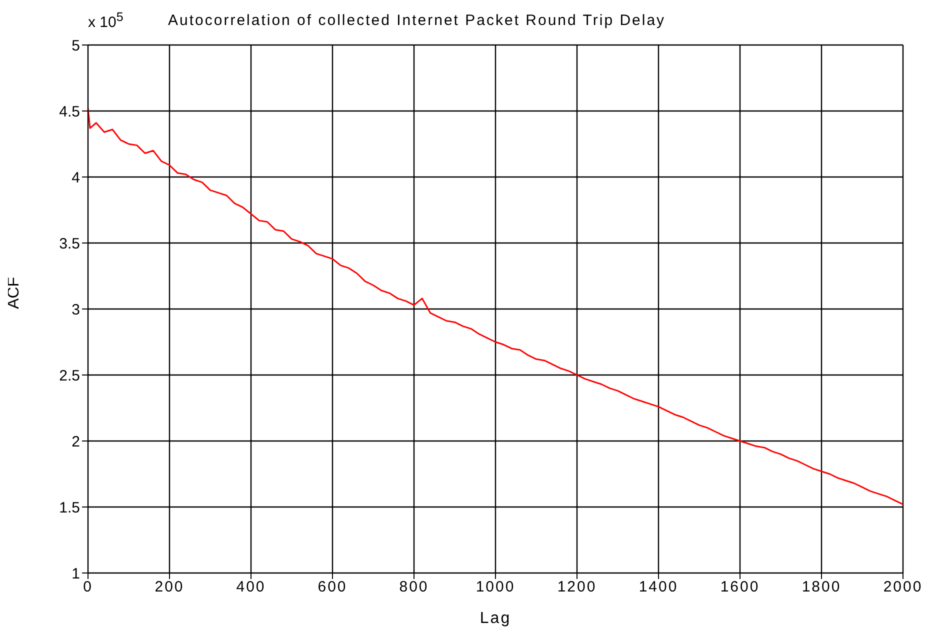 The width and height of the screenshot is (932, 635). I want to click on y-tick-label: 4, so click(76, 177).